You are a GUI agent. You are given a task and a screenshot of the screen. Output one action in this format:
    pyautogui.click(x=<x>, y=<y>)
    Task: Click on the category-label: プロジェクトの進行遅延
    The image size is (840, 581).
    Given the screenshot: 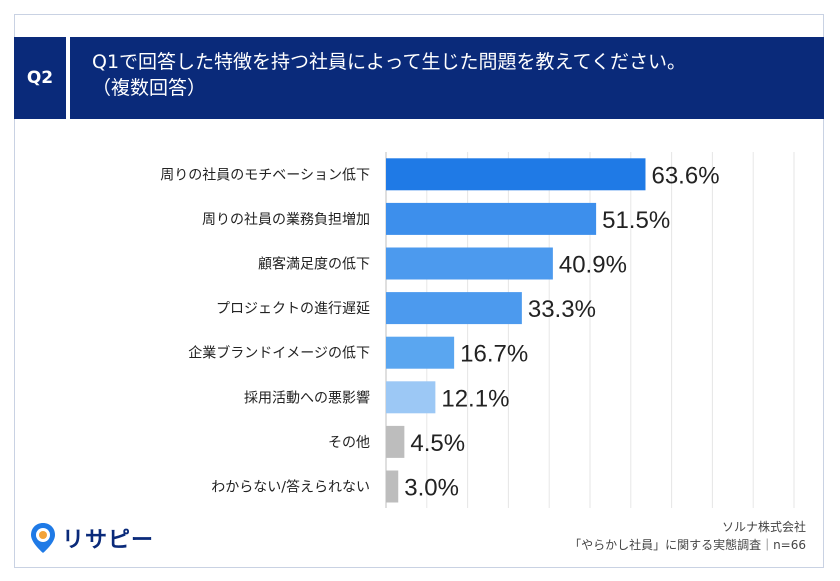 What is the action you would take?
    pyautogui.click(x=293, y=309)
    